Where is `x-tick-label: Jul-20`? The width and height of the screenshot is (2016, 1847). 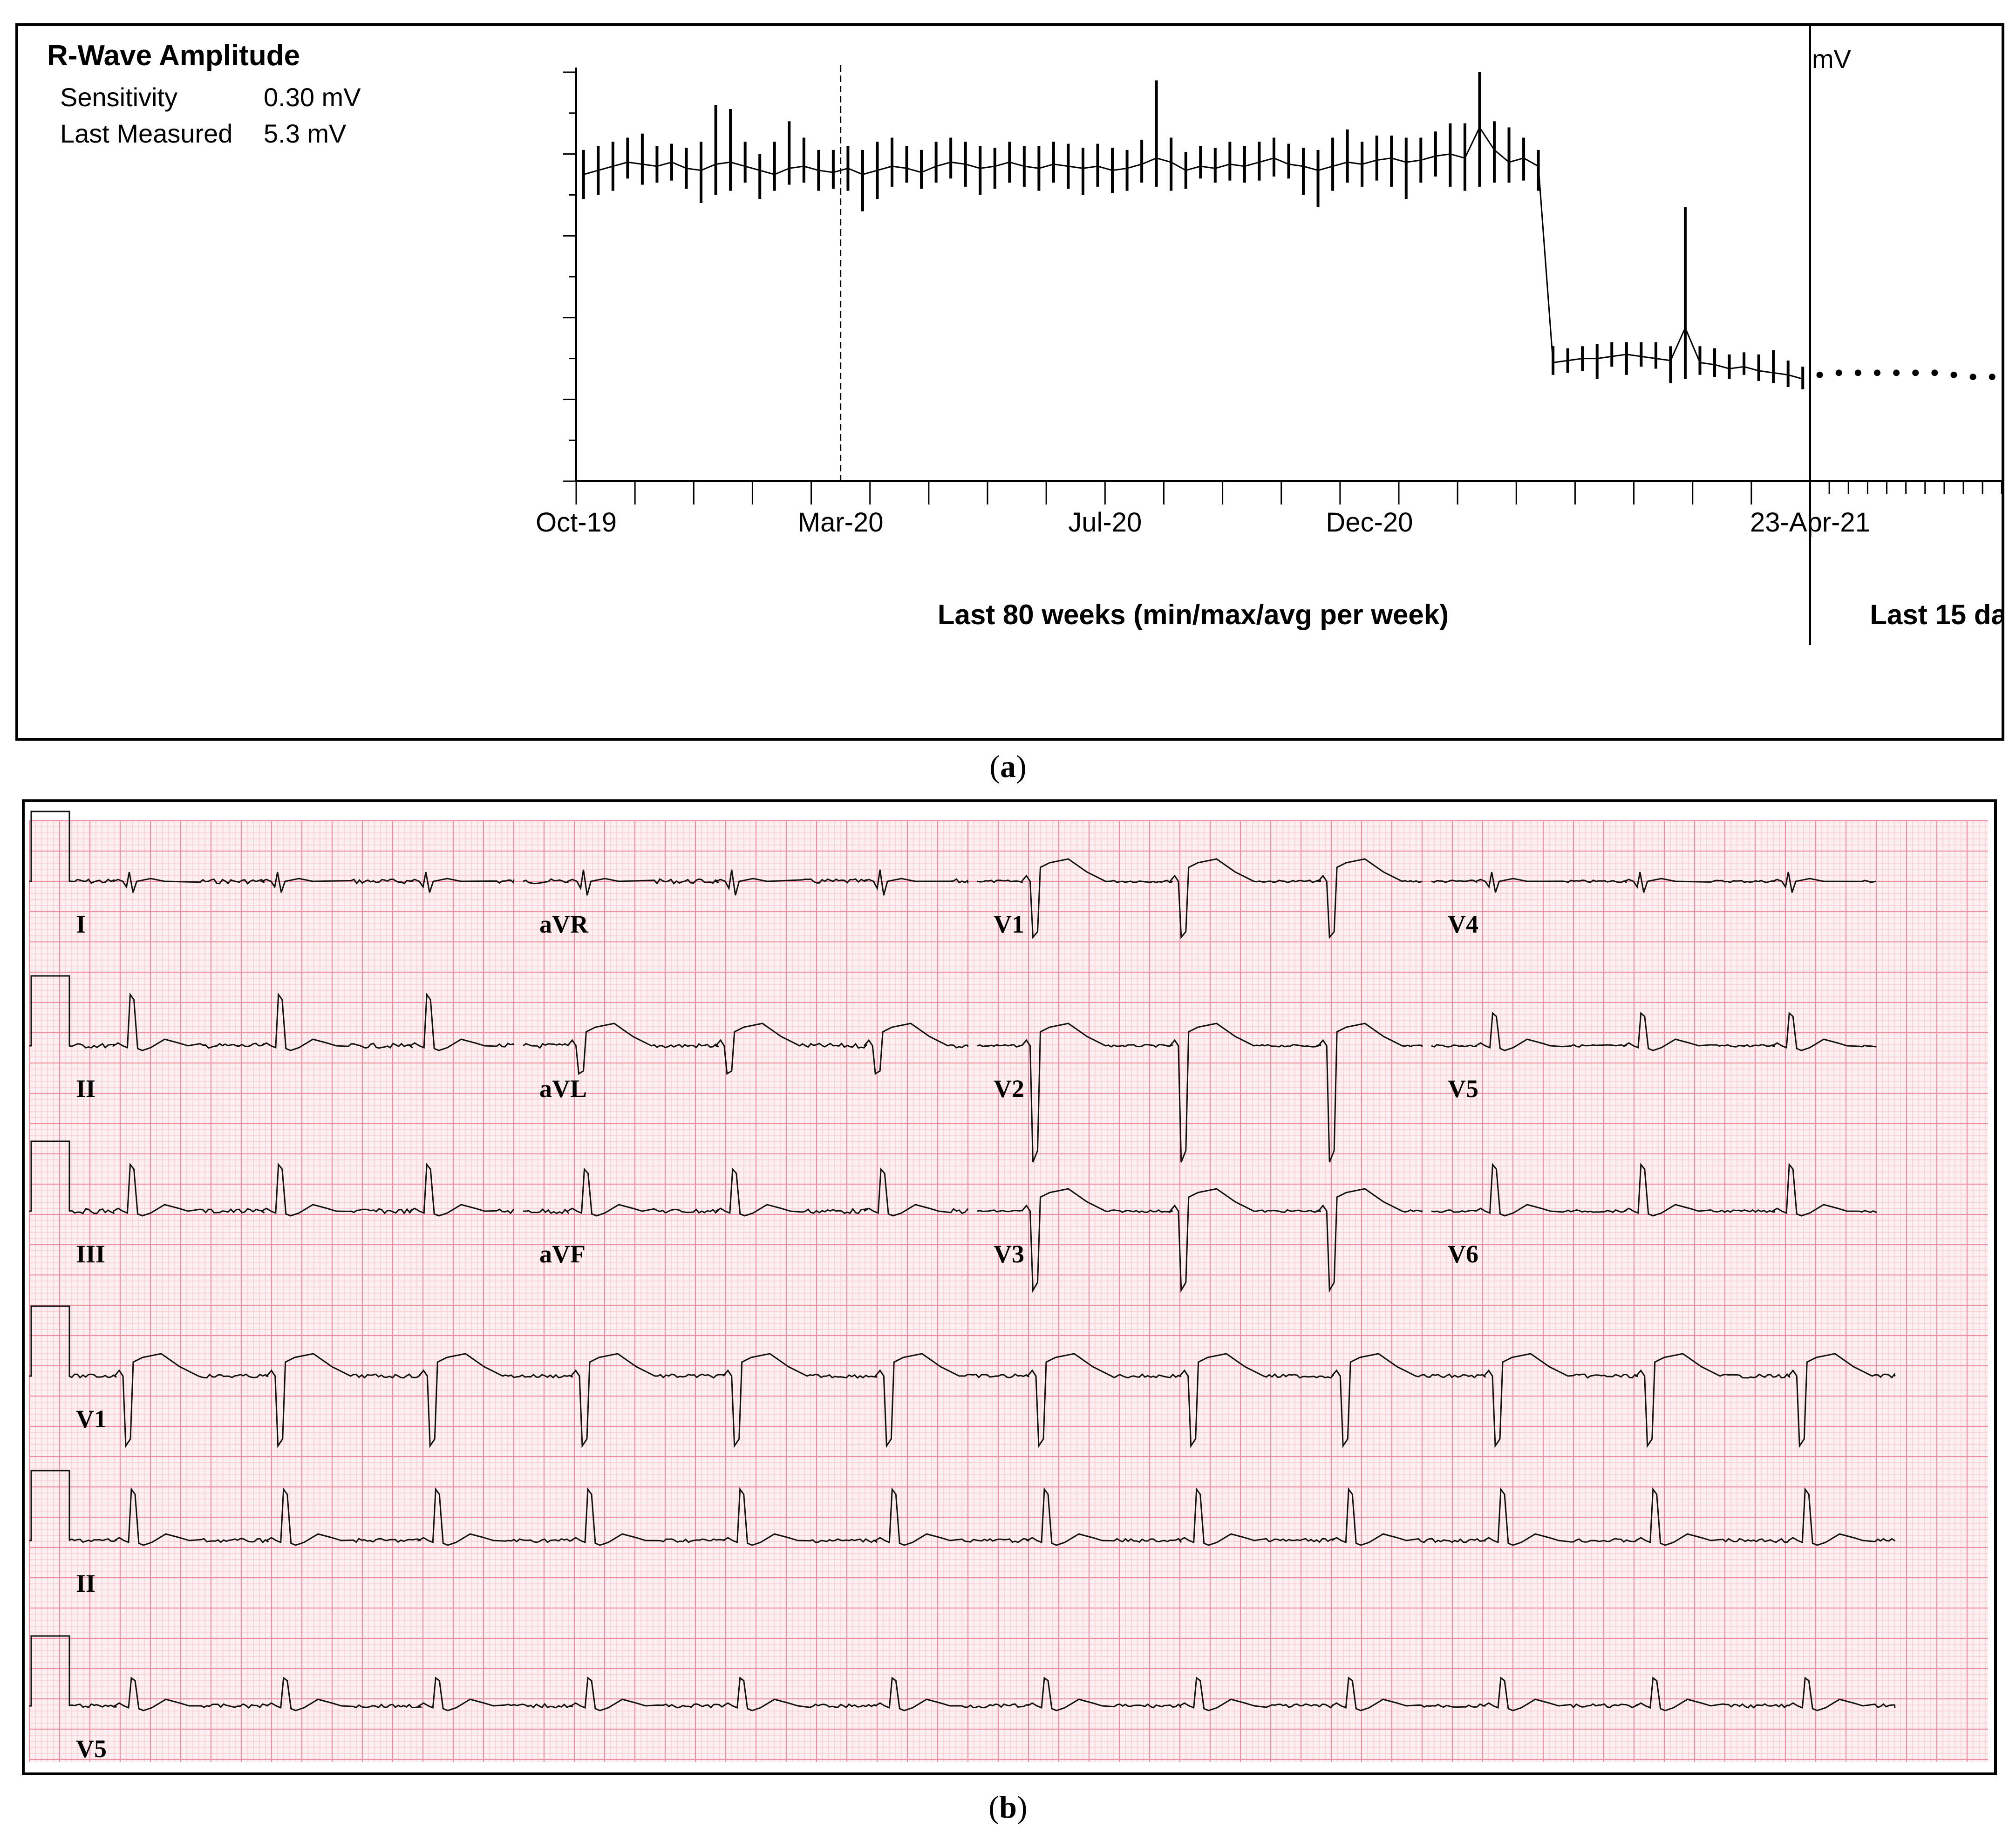 x-tick-label: Jul-20 is located at coordinates (1105, 522).